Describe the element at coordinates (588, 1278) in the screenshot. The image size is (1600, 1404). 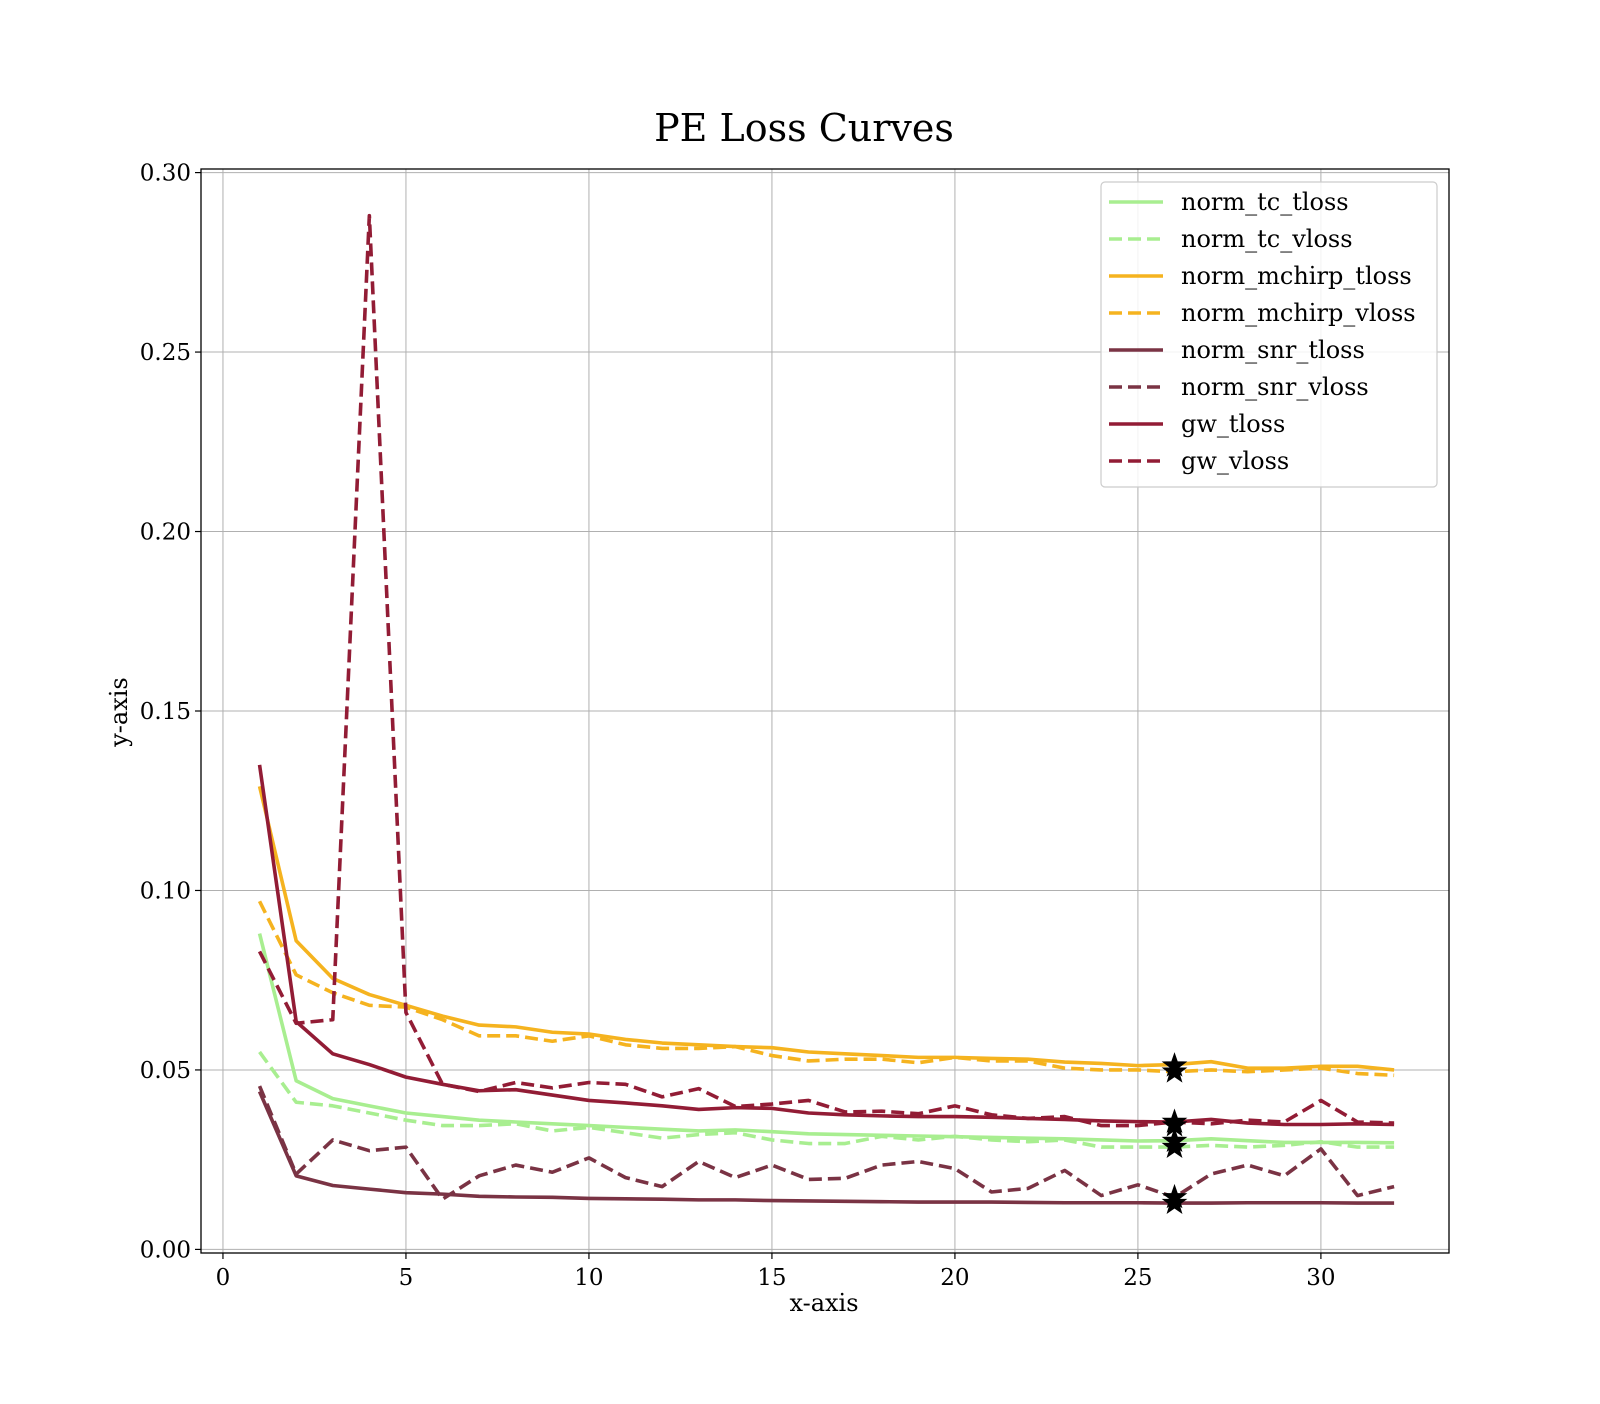
I see `x-tick-label: 10` at that location.